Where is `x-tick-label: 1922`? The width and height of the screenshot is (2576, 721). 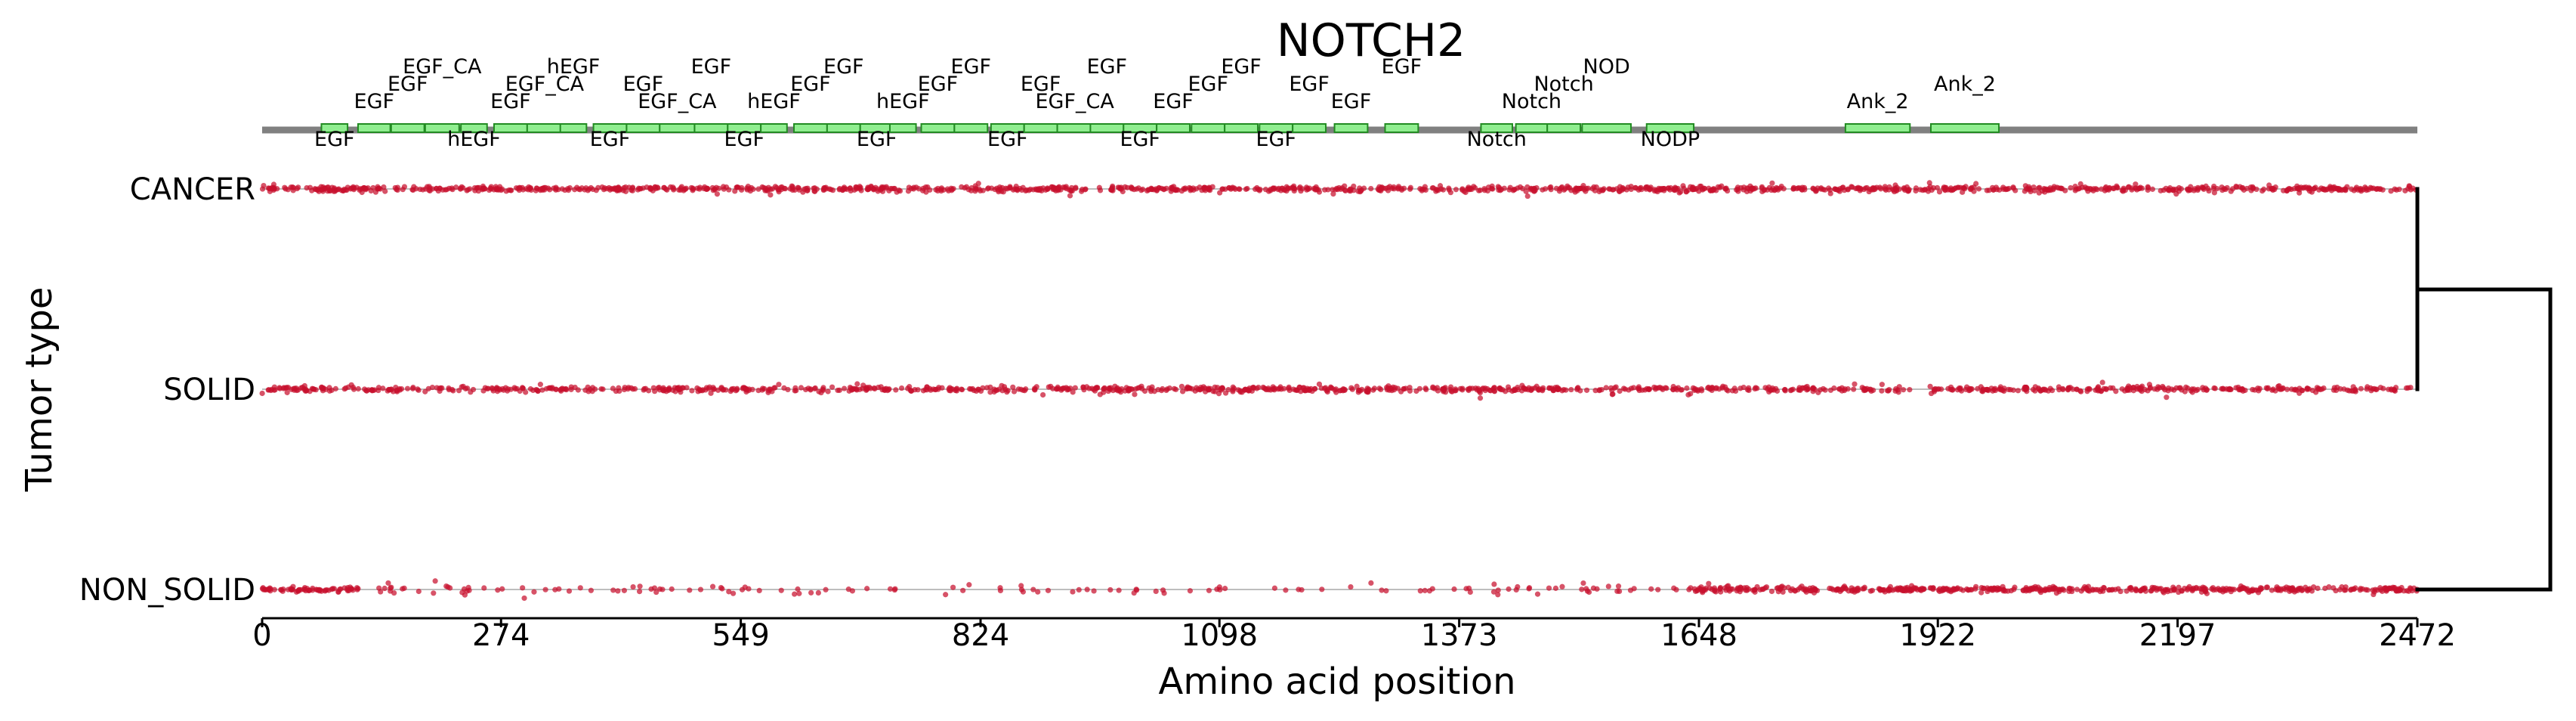
x-tick-label: 1922 is located at coordinates (1937, 635).